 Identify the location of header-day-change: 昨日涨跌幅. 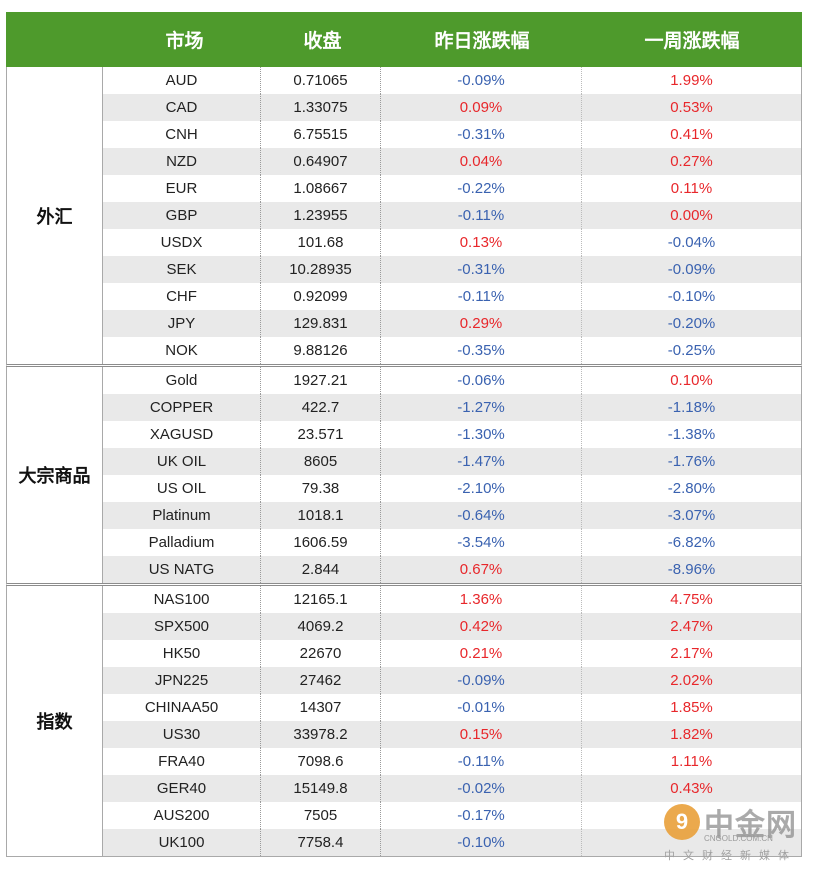
(482, 41).